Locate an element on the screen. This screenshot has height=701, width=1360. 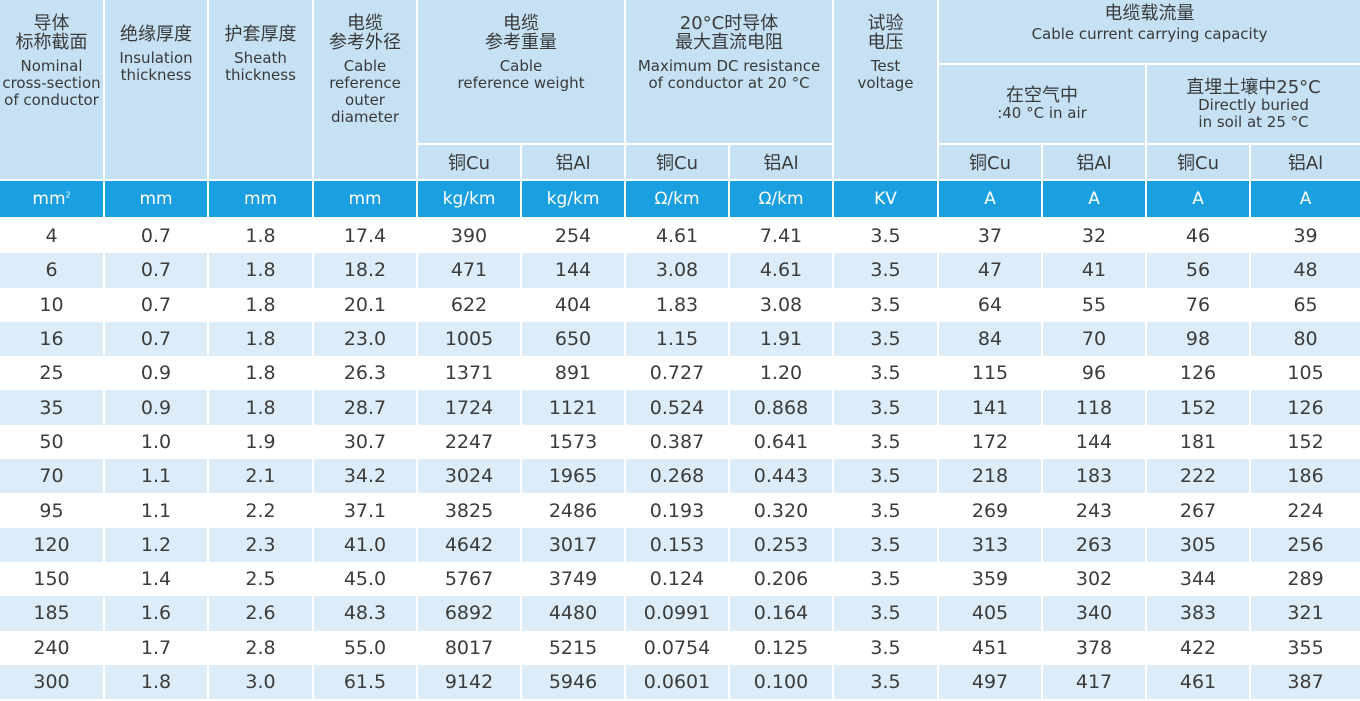
table-cell: 1573 is located at coordinates (573, 442).